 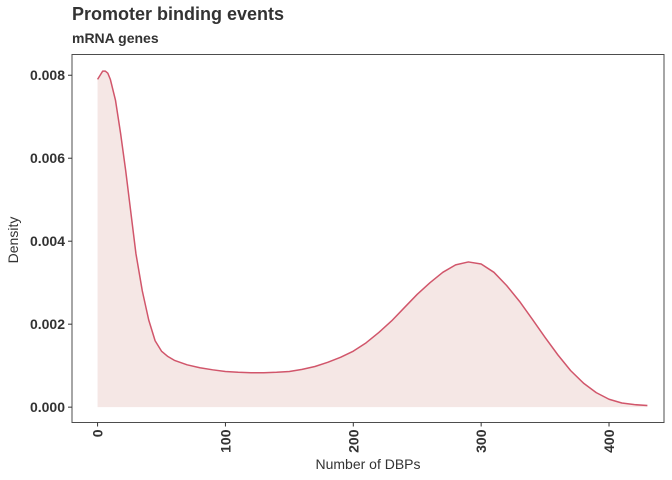 I want to click on y-axis: 0.000 0.002 0.004 0.006 0.008, so click(x=51, y=241).